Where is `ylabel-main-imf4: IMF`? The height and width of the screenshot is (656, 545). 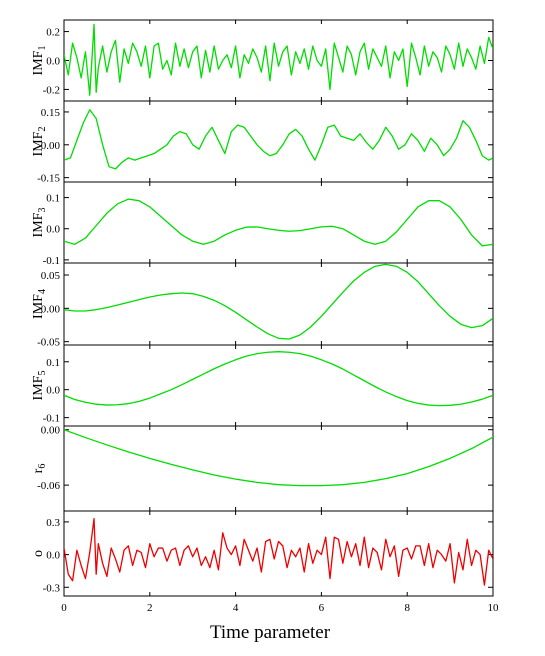
ylabel-main-imf4: IMF is located at coordinates (38, 306).